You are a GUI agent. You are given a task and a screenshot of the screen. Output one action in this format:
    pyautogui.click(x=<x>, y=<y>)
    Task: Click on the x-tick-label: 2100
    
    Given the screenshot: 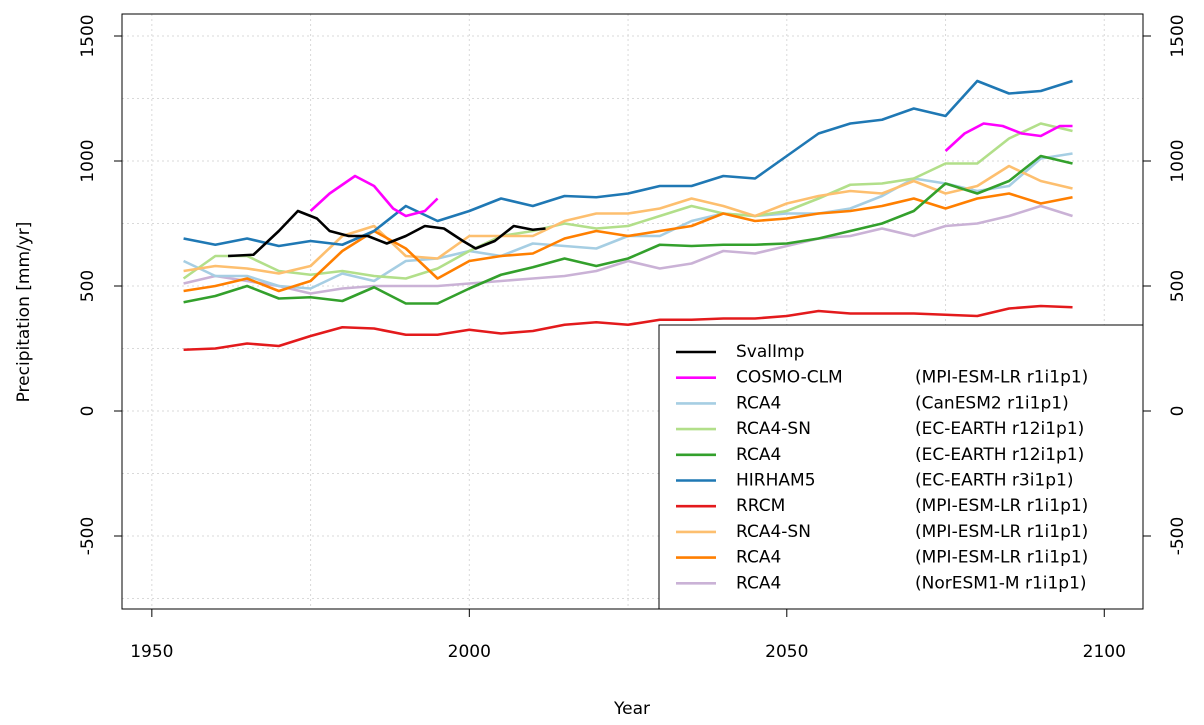 What is the action you would take?
    pyautogui.click(x=1104, y=652)
    